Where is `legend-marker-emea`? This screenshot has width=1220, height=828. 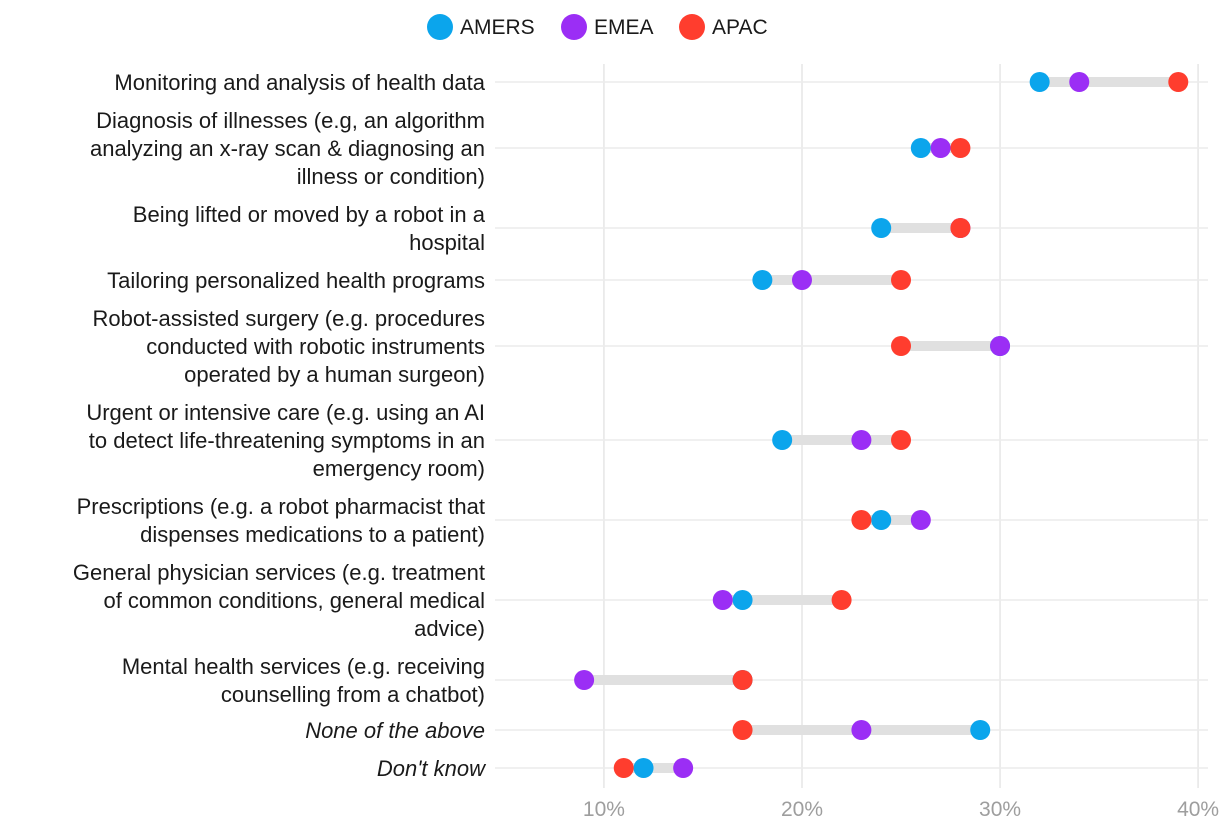
legend-marker-emea is located at coordinates (574, 27).